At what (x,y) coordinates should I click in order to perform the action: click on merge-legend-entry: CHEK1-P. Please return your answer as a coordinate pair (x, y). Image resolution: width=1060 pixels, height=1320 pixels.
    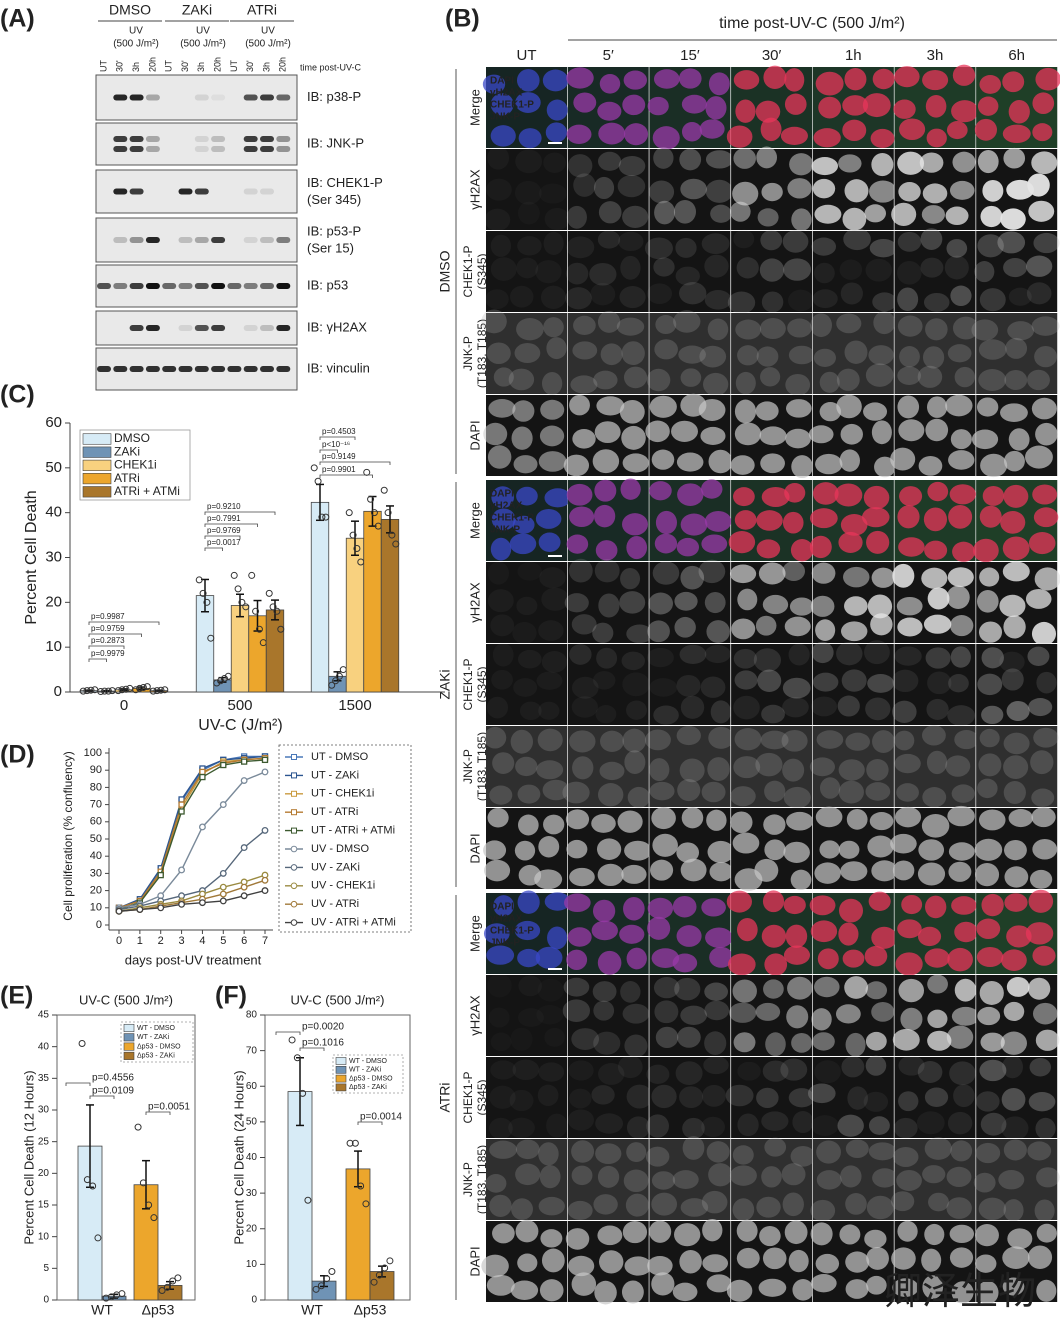
    Looking at the image, I should click on (512, 105).